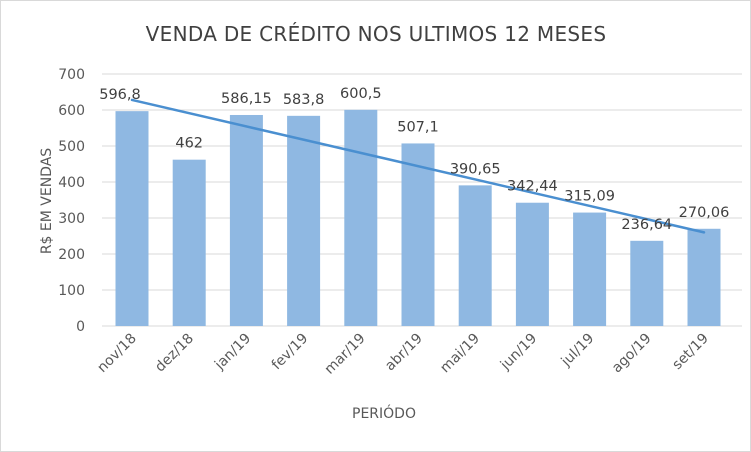  I want to click on y-tick-label: 600, so click(71, 111).